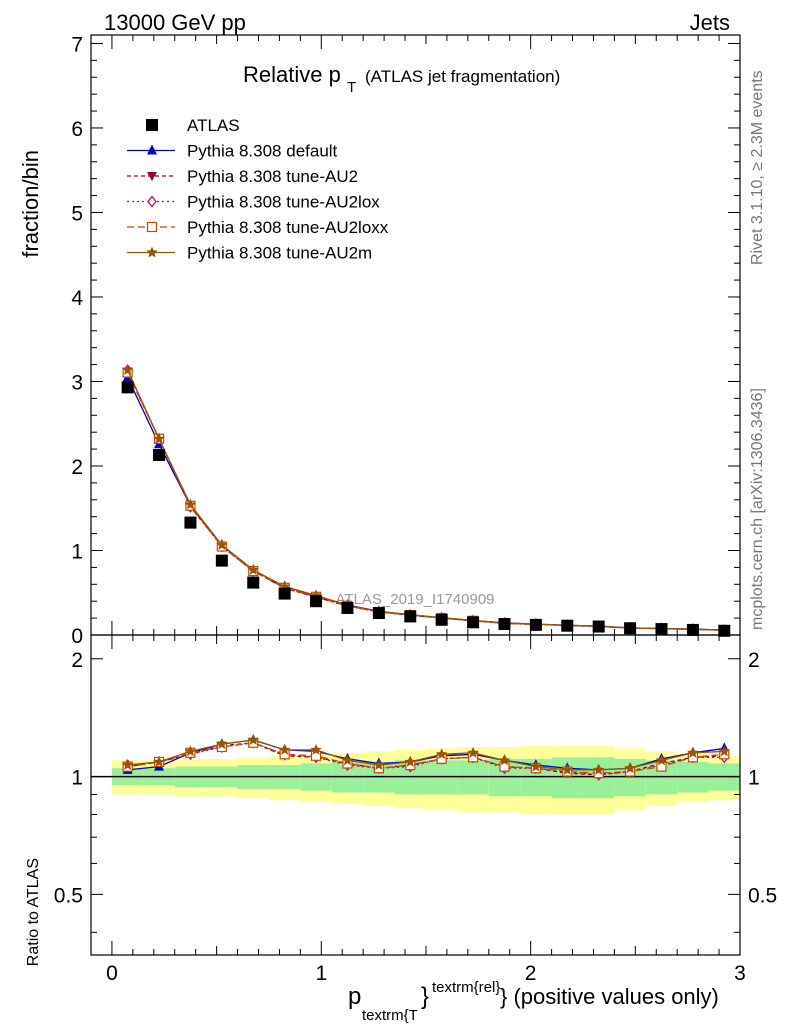  Describe the element at coordinates (710, 22) in the screenshot. I see `header-right: Jets` at that location.